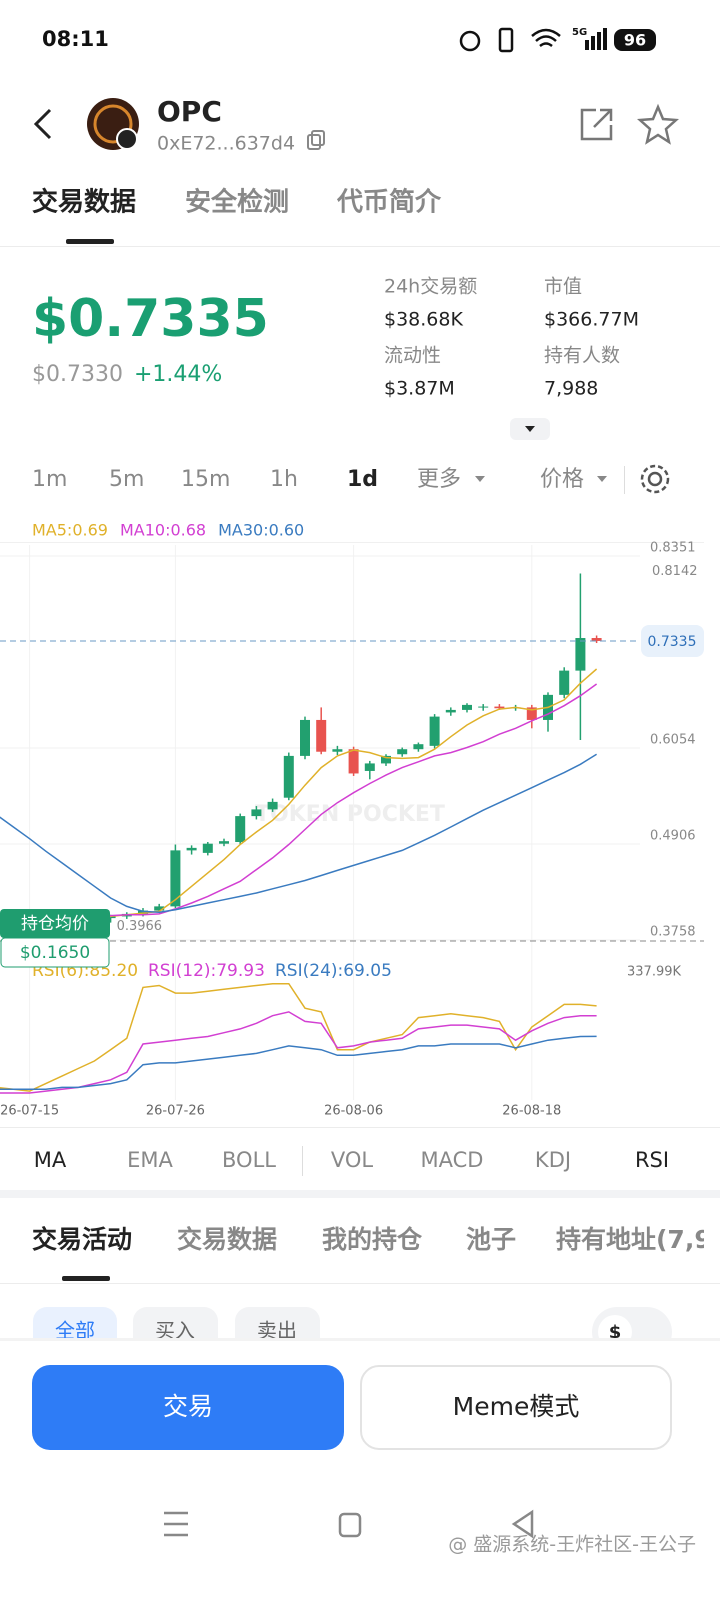 The image size is (720, 1604). Describe the element at coordinates (284, 479) in the screenshot. I see `interval: 1h` at that location.